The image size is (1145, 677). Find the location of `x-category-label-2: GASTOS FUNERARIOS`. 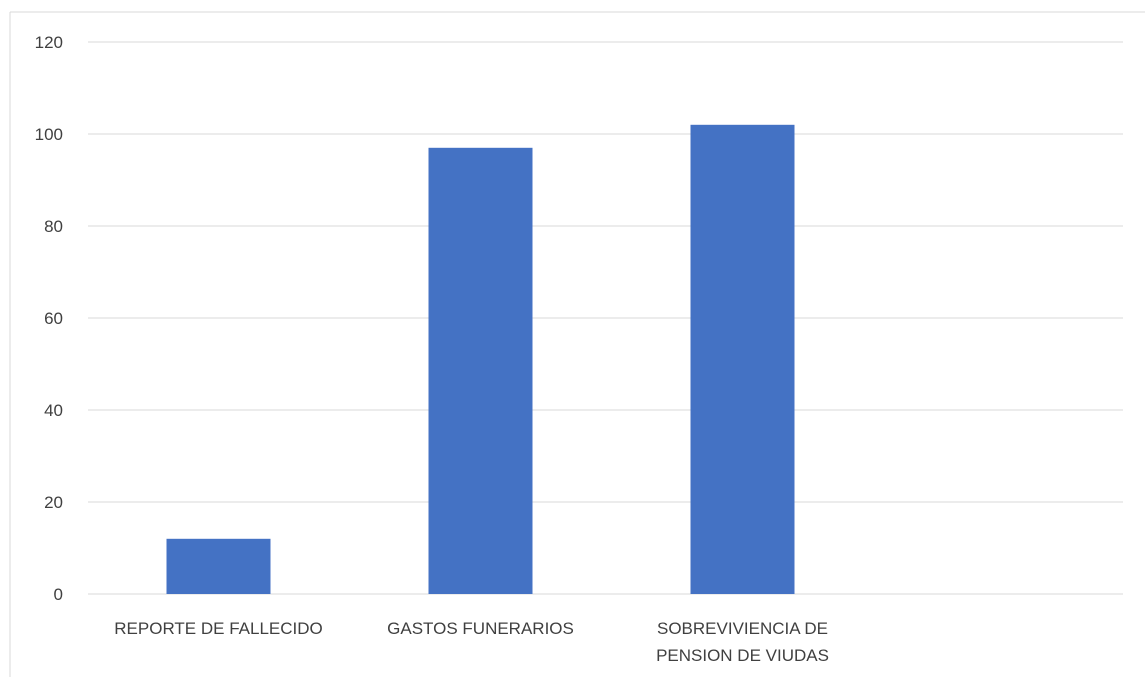

x-category-label-2: GASTOS FUNERARIOS is located at coordinates (480, 628).